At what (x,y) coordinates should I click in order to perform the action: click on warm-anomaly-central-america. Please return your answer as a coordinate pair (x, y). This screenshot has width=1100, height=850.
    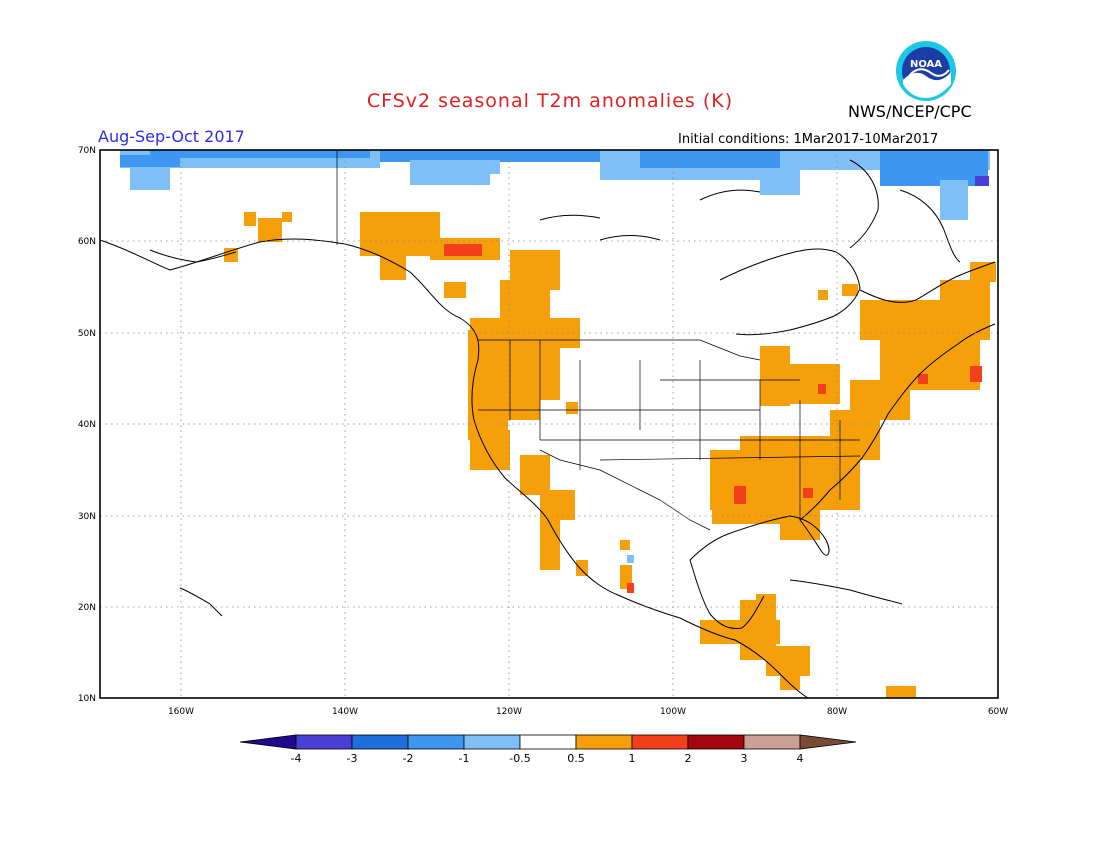
    Looking at the image, I should click on (808, 646).